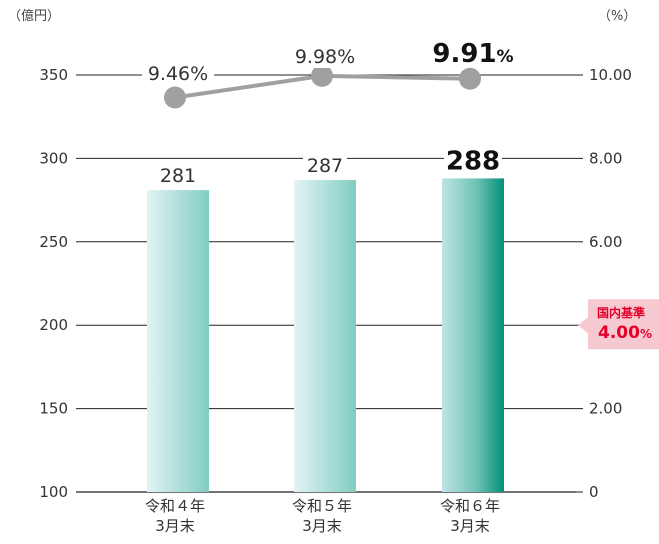 This screenshot has width=659, height=544. I want to click on ratio-value-labels: 9.46% 9.98% 9.91%, so click(328, 61).